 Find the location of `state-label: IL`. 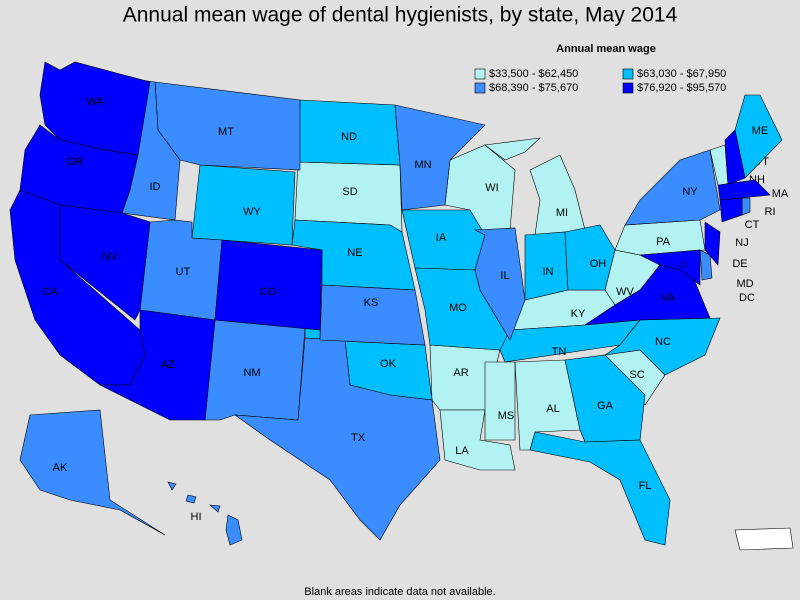

state-label: IL is located at coordinates (504, 276).